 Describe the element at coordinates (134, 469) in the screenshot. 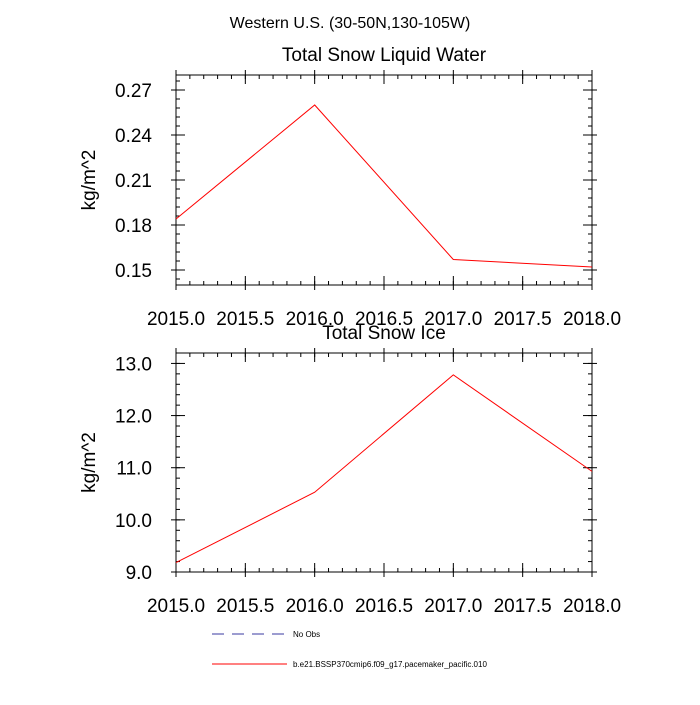

I see `y-tick-label: 11.0` at that location.